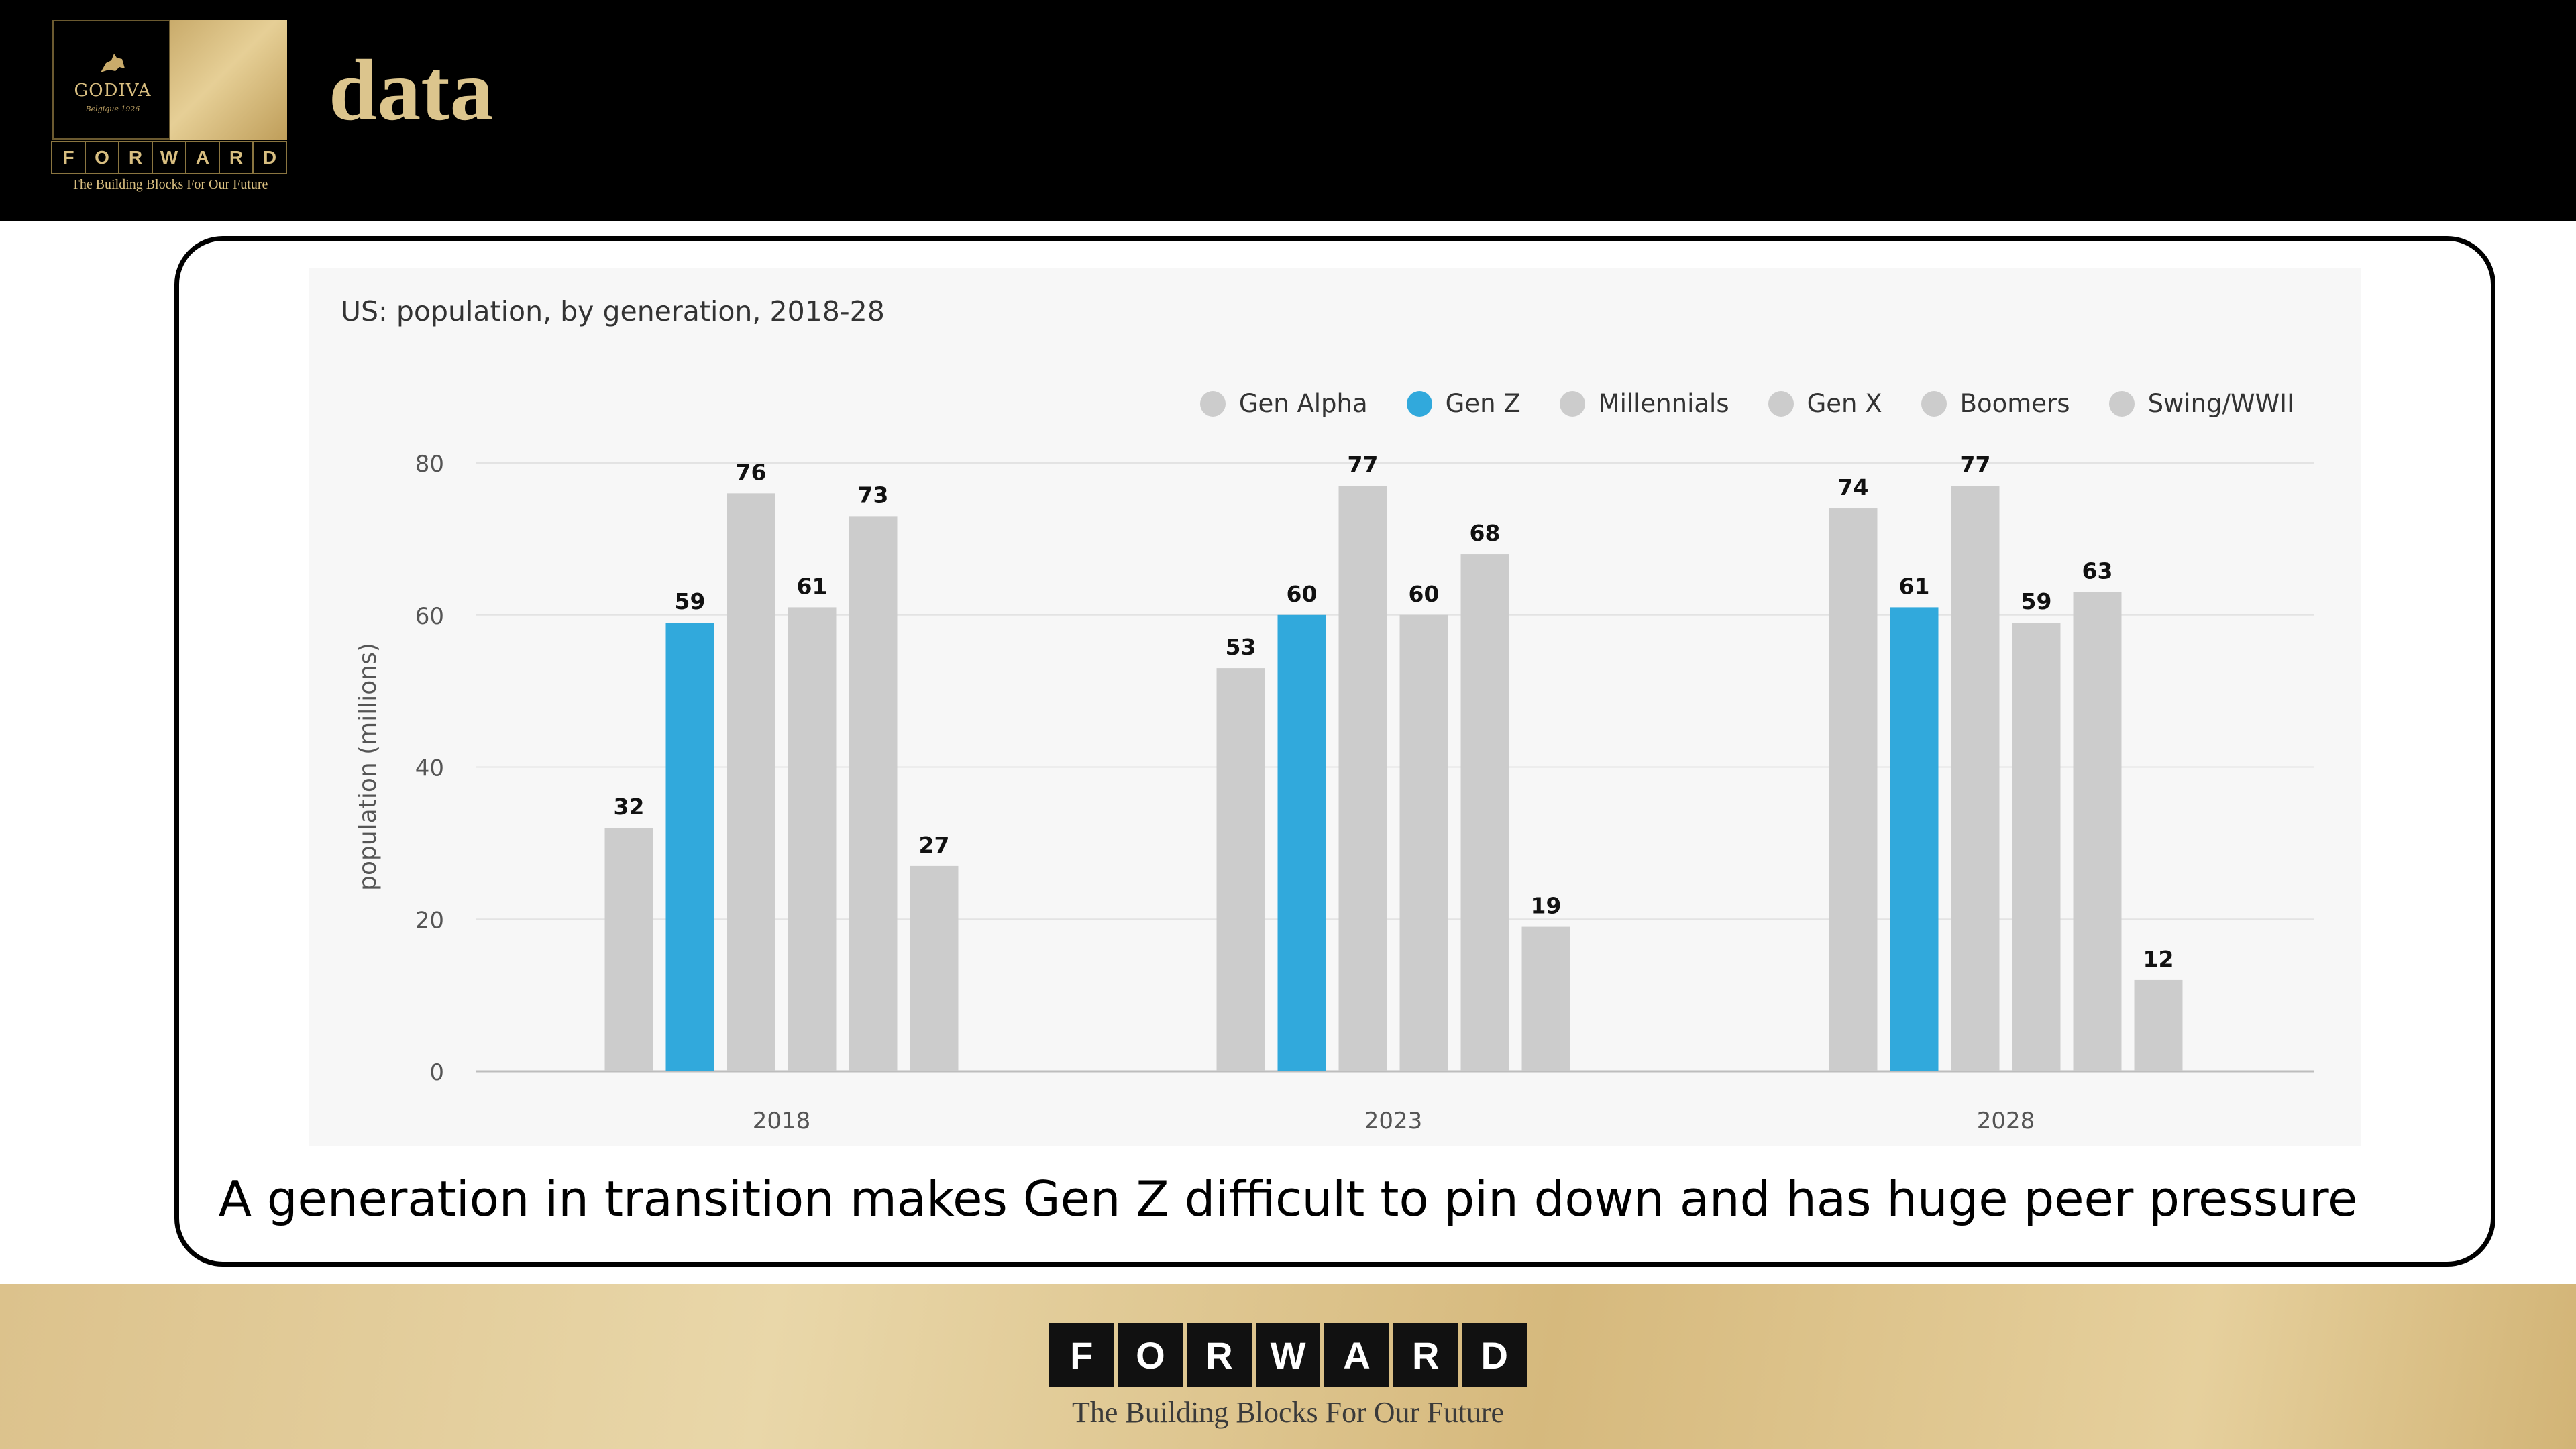  Describe the element at coordinates (236, 157) in the screenshot. I see `logo-letter-5: R` at that location.